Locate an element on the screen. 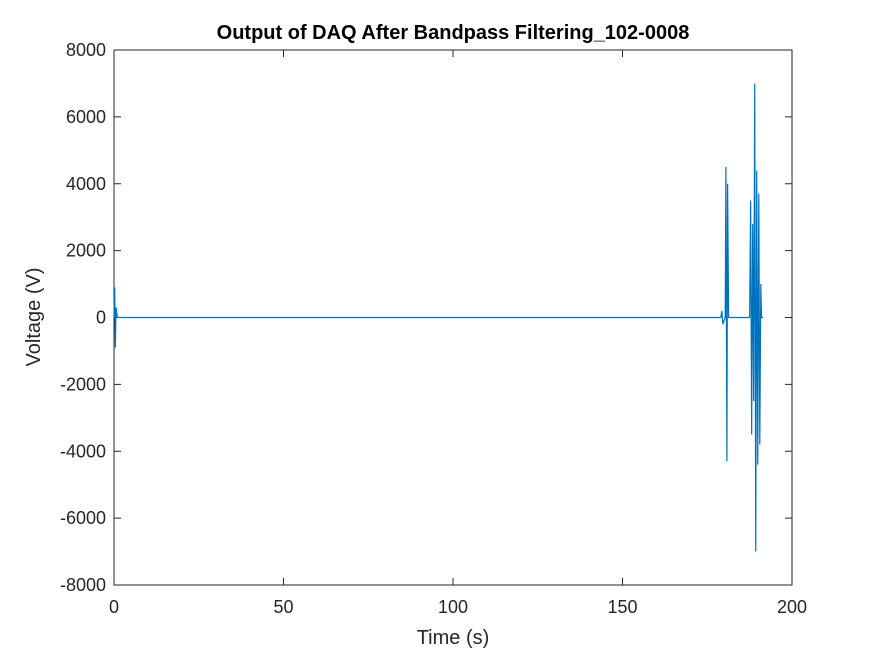 Image resolution: width=875 pixels, height=656 pixels. y-tick-label: 4000 is located at coordinates (86, 184).